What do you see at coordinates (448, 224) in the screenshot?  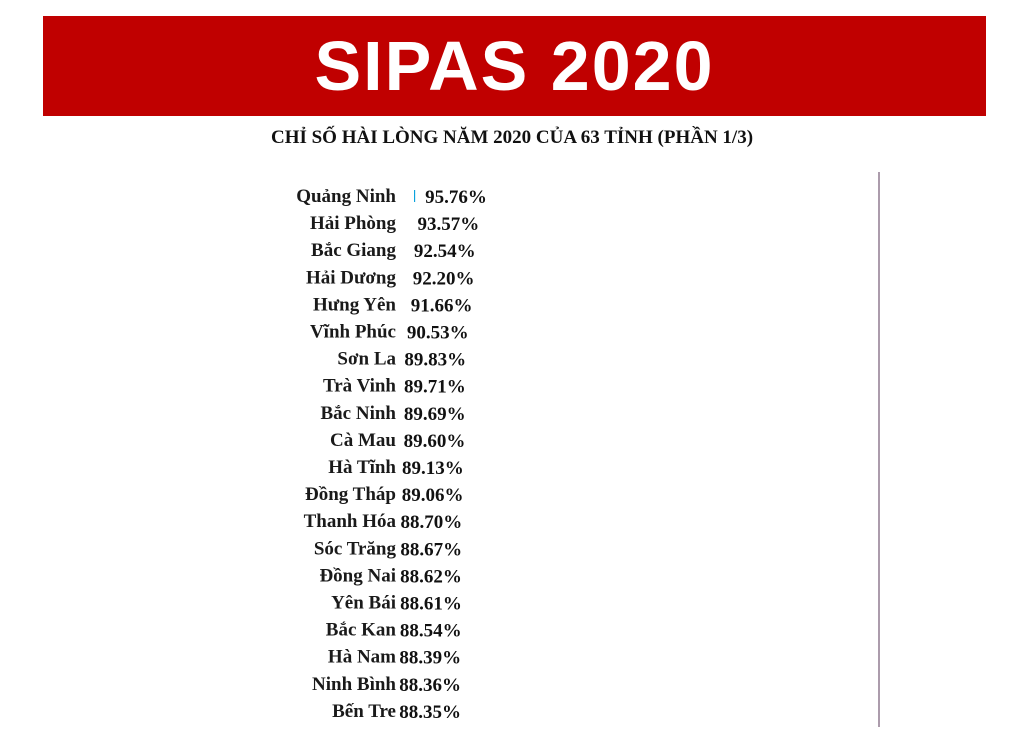 I see `value-label: 93.57%` at bounding box center [448, 224].